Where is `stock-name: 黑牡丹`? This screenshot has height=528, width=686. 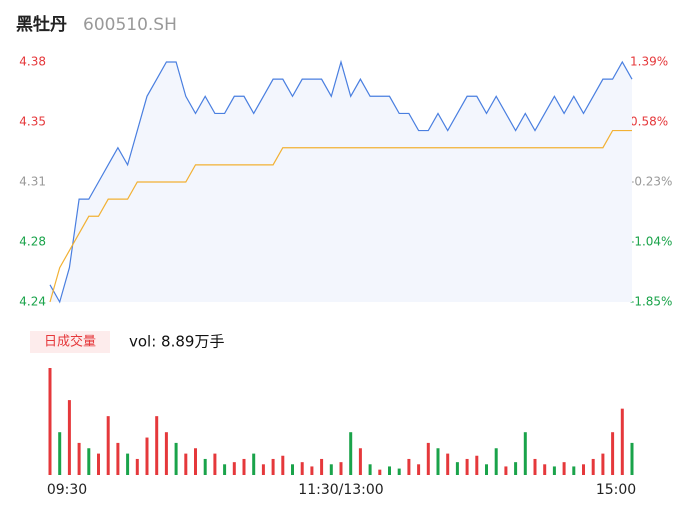
stock-name: 黑牡丹 is located at coordinates (41, 24).